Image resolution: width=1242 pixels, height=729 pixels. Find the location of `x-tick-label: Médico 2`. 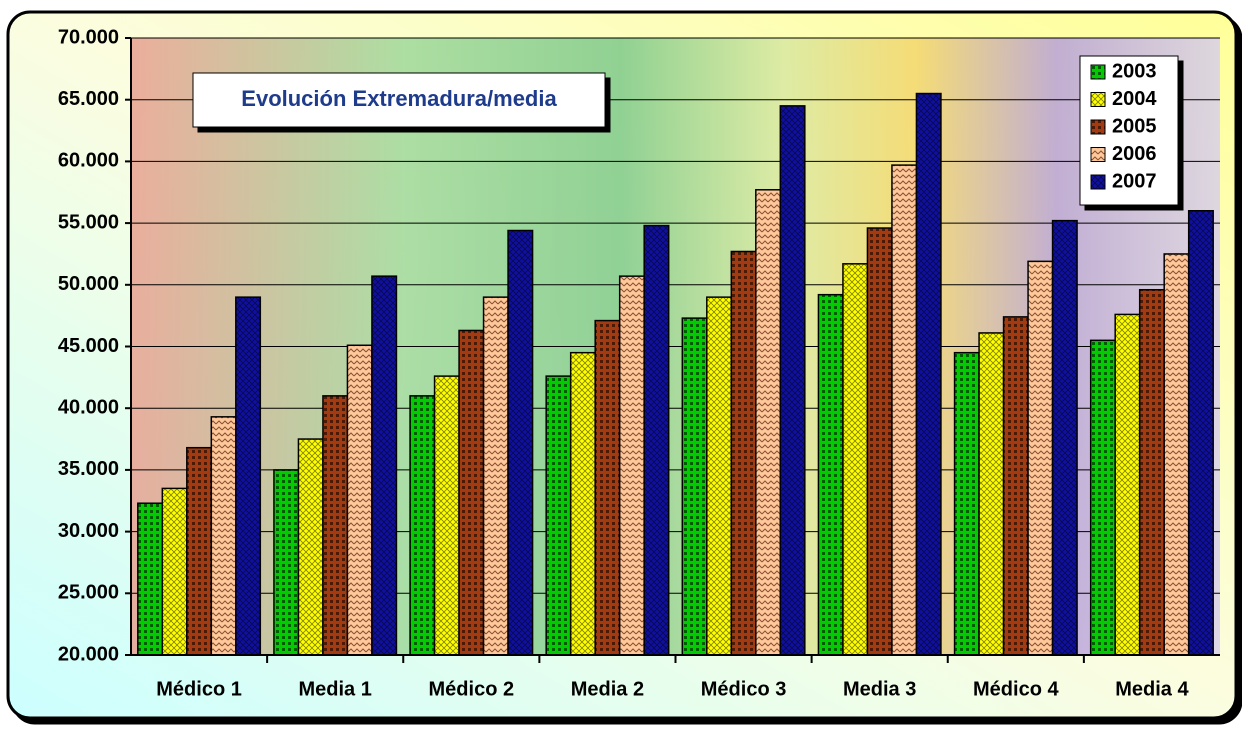

x-tick-label: Médico 2 is located at coordinates (472, 689).